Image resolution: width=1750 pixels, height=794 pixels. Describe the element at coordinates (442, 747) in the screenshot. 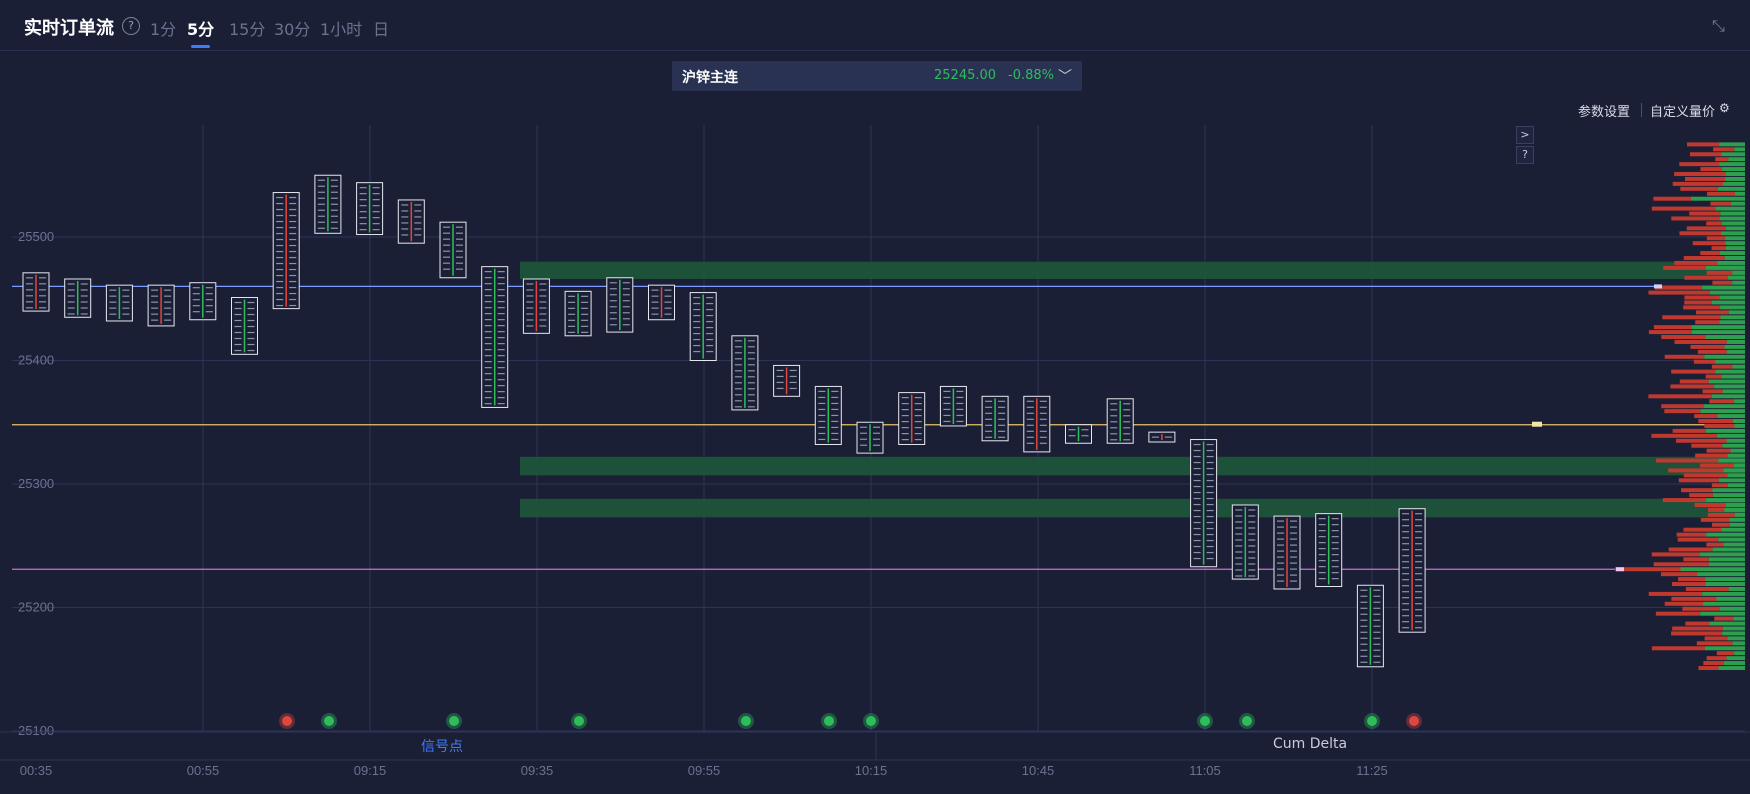

I see `signal-tab: 信号点` at that location.